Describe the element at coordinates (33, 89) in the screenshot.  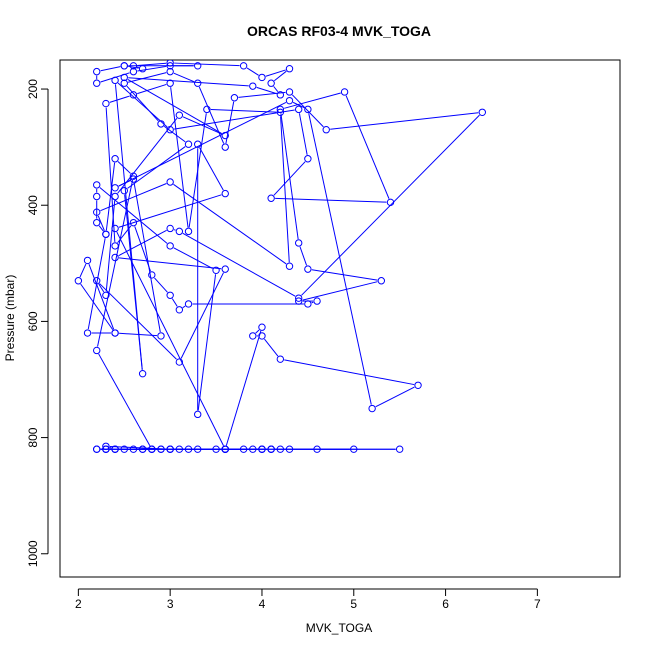
I see `y-tick-label: 200` at that location.